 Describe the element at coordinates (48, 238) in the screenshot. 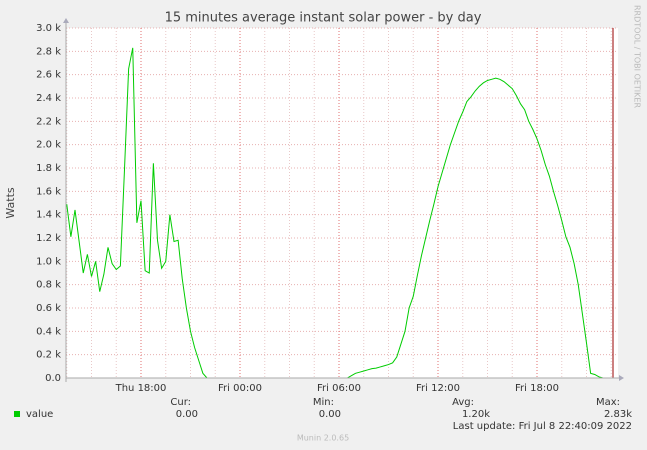

I see `y-tick-label: 1.2 k` at that location.